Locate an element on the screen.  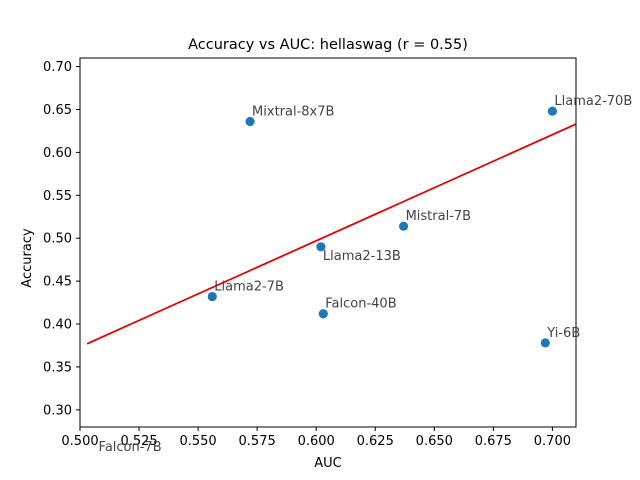
x-tick-label: 0.675 is located at coordinates (493, 441).